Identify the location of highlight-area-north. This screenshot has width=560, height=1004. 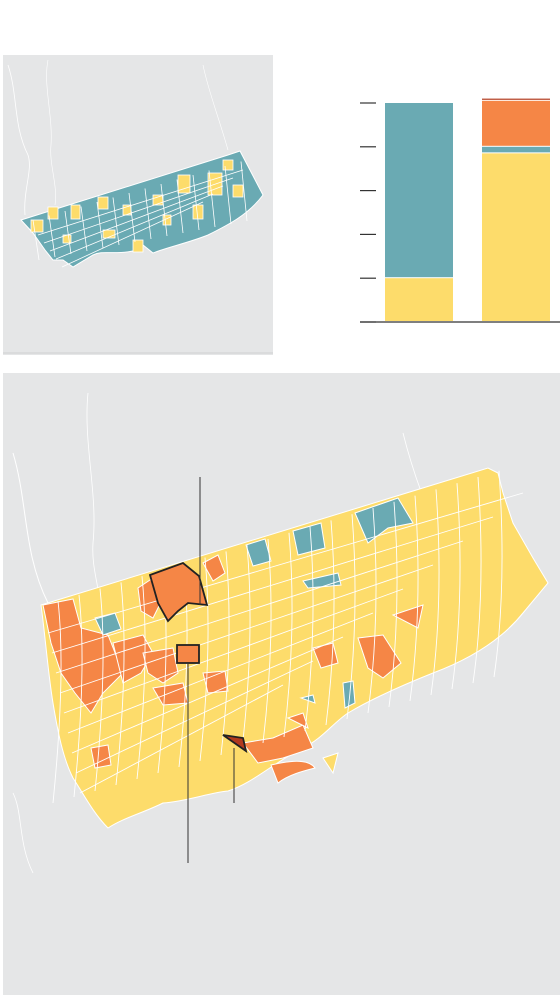
(178, 592).